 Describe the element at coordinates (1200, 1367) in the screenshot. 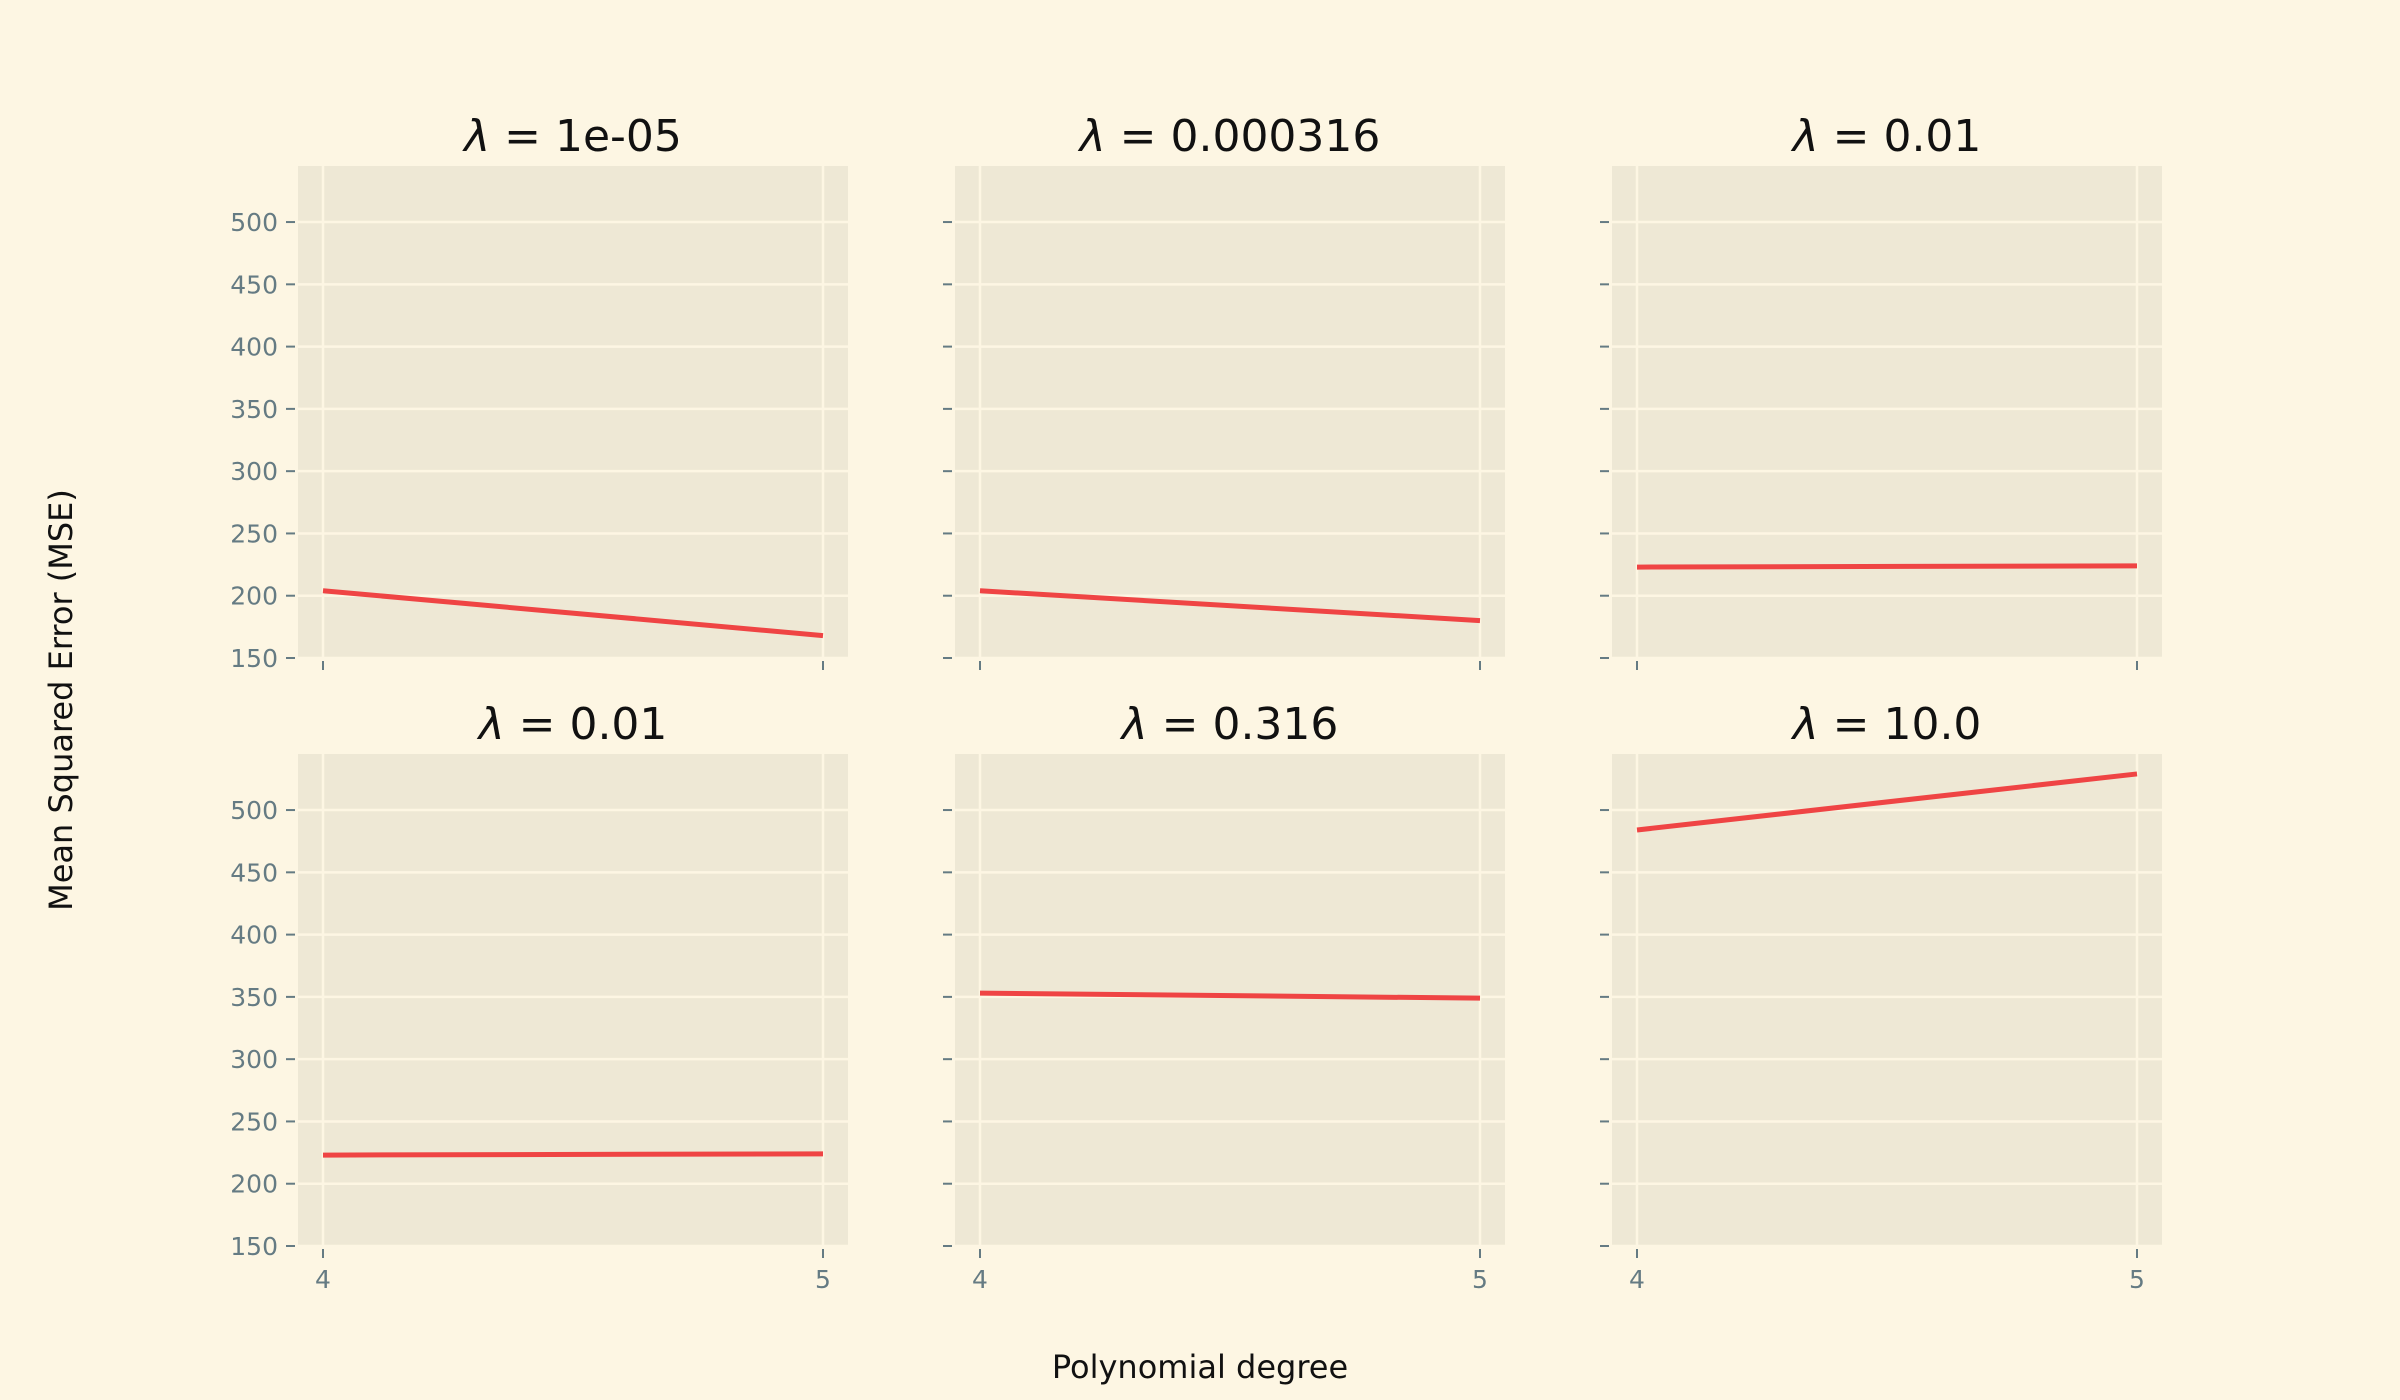

I see `x-axis-label: Polynomial degree` at that location.